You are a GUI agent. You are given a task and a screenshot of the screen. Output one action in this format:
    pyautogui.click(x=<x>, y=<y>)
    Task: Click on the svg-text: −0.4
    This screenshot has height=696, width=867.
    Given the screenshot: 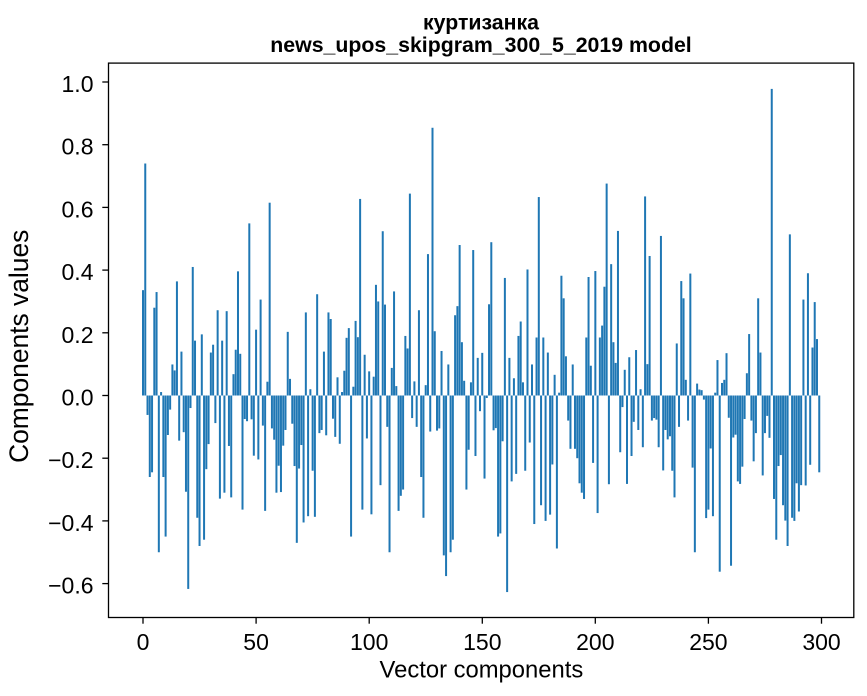 What is the action you would take?
    pyautogui.click(x=71, y=523)
    